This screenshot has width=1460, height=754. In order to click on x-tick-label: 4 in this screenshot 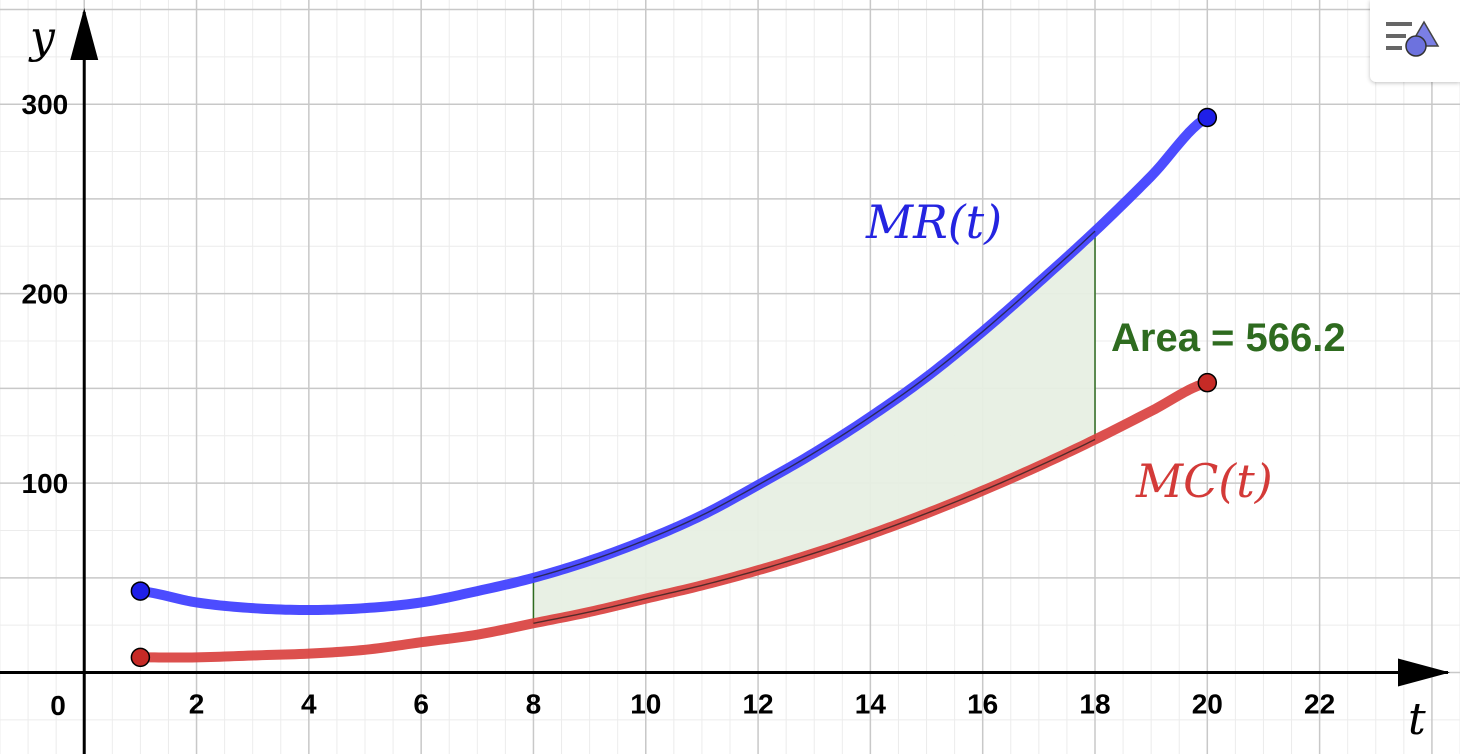, I will do `click(309, 704)`.